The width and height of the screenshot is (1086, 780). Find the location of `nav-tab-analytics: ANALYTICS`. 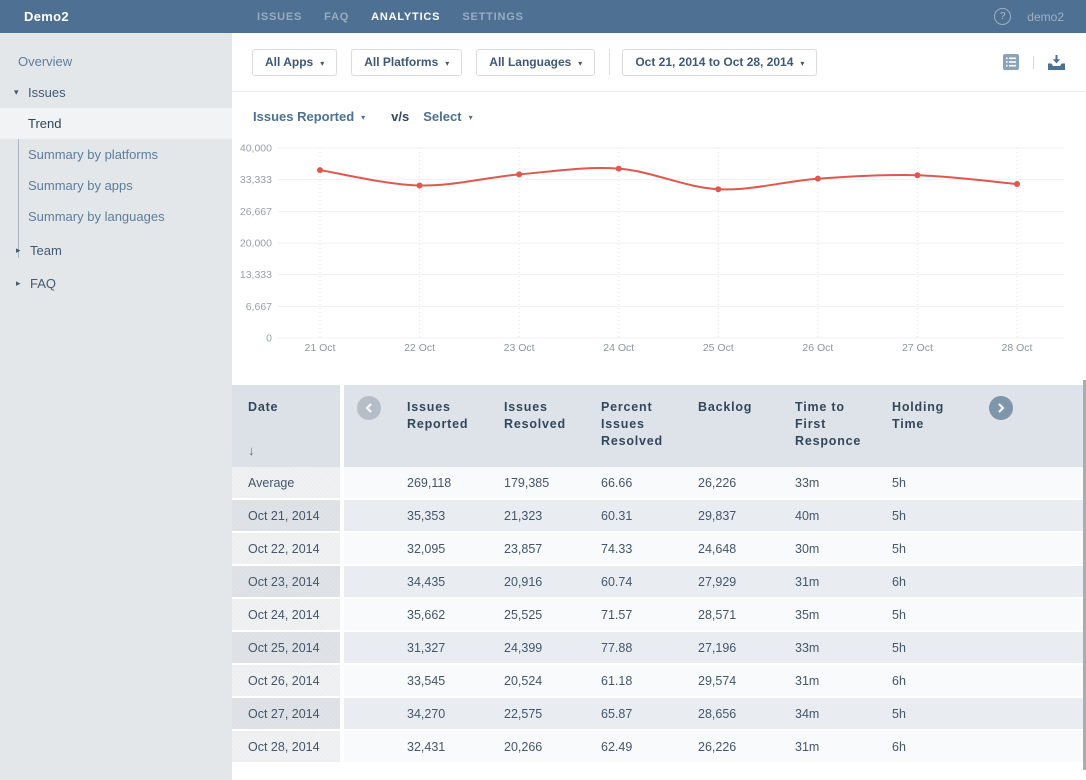

nav-tab-analytics: ANALYTICS is located at coordinates (406, 16).